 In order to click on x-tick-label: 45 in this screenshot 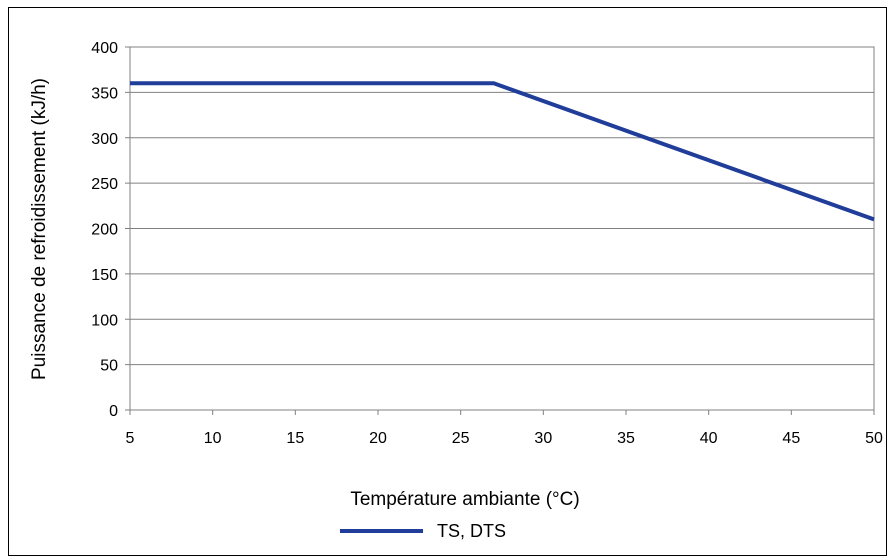, I will do `click(791, 438)`.